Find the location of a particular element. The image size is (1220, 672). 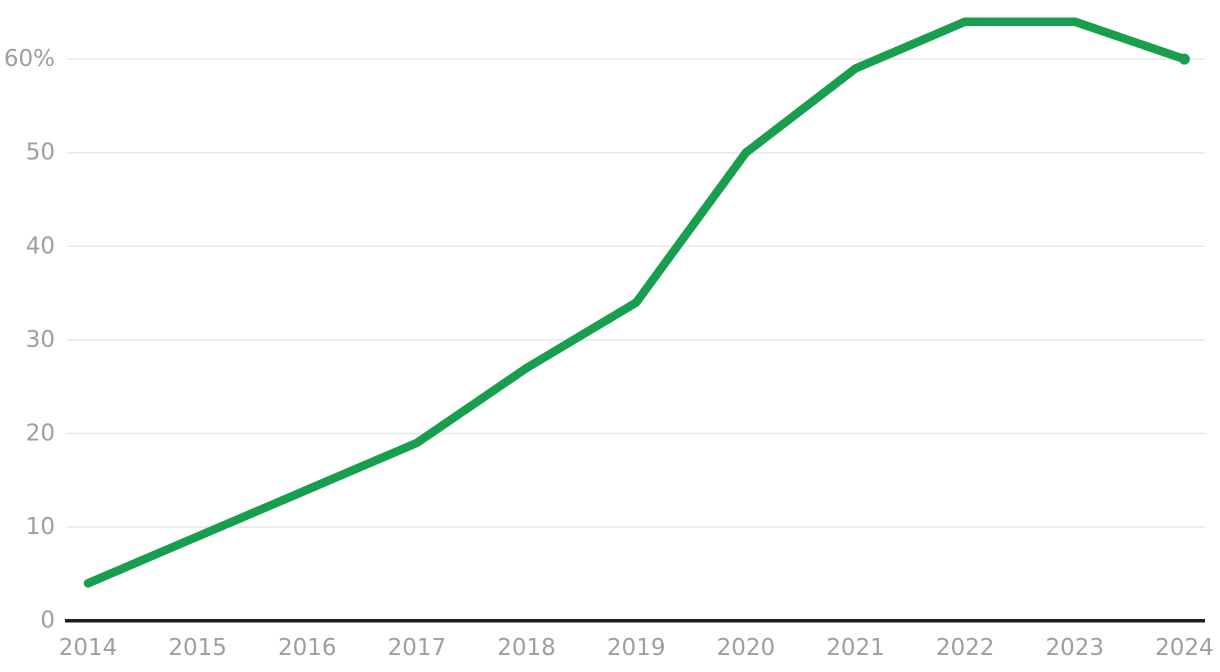

y-axis-tick-label: 20 is located at coordinates (40, 434).